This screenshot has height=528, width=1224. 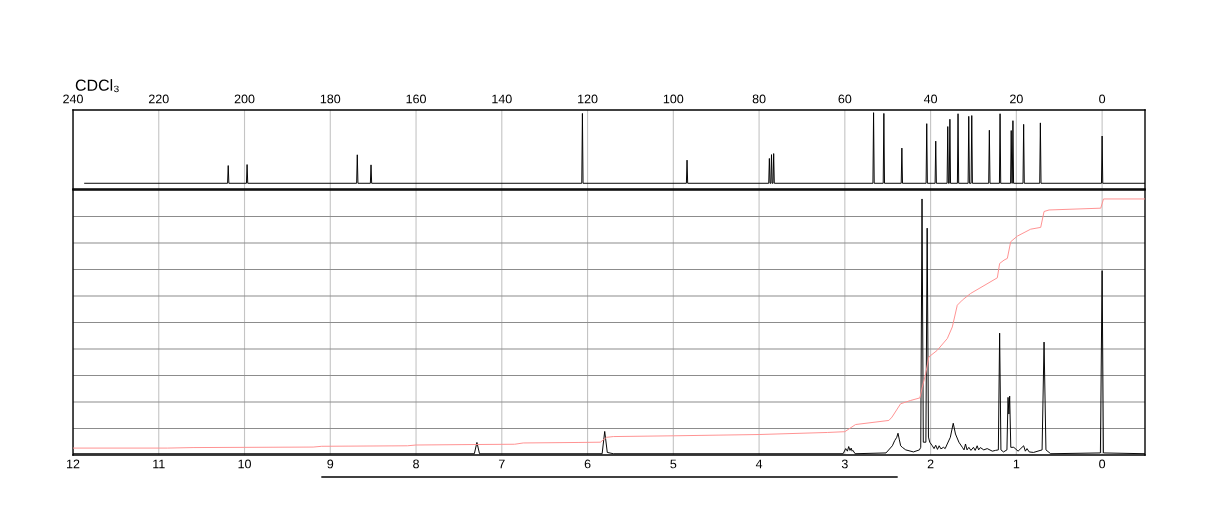 What do you see at coordinates (930, 99) in the screenshot?
I see `x-tick-label: 40` at bounding box center [930, 99].